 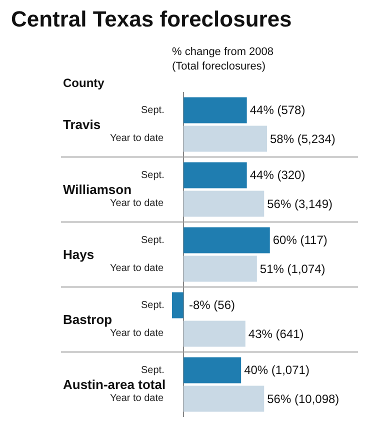 What do you see at coordinates (82, 124) in the screenshot?
I see `y-tick-label: Travis` at bounding box center [82, 124].